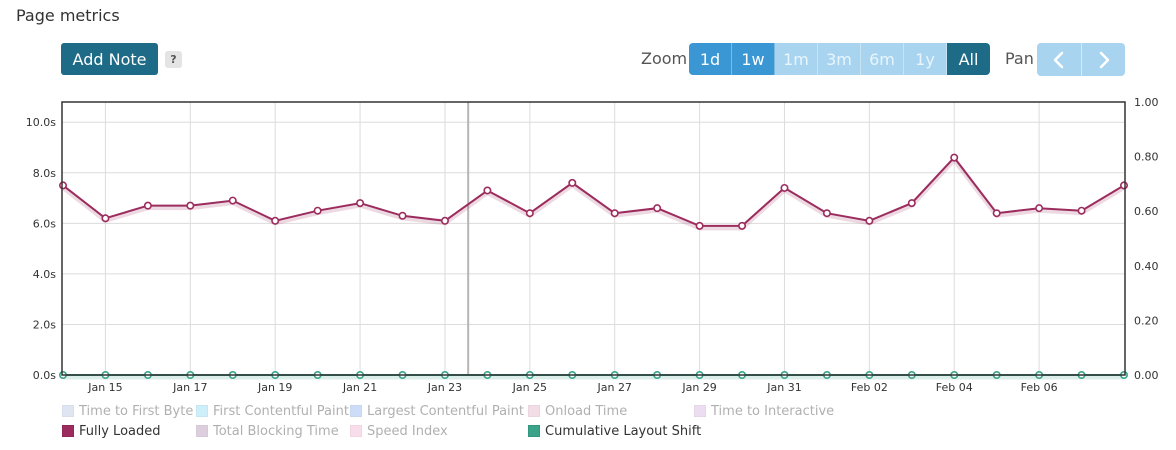 This screenshot has width=1176, height=450. What do you see at coordinates (613, 387) in the screenshot?
I see `x-tick-label: Jan 27` at bounding box center [613, 387].